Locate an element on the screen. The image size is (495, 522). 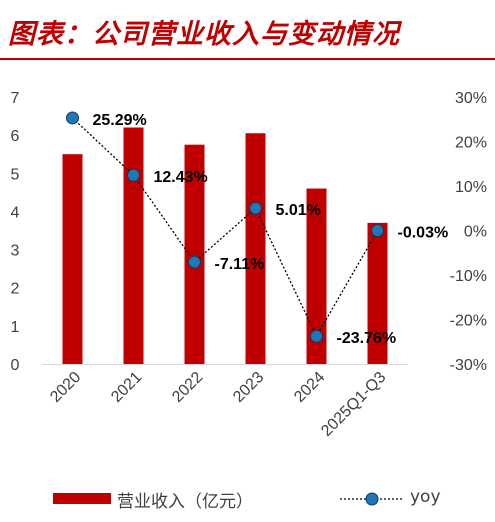
x-tick-label: 2020 is located at coordinates (65, 387).